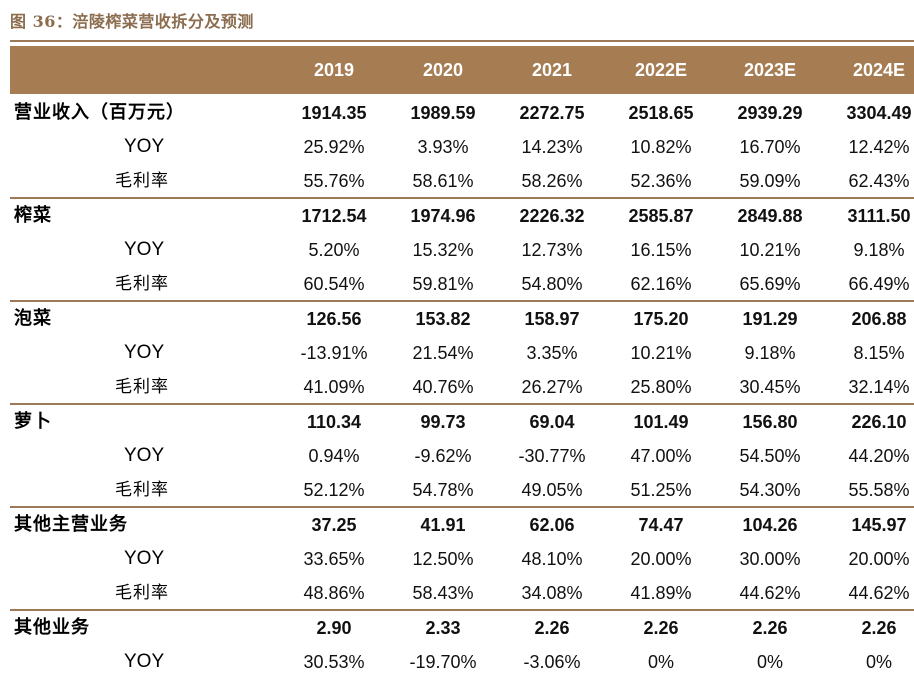 The height and width of the screenshot is (679, 914). I want to click on table-cell: 101.49, so click(661, 422).